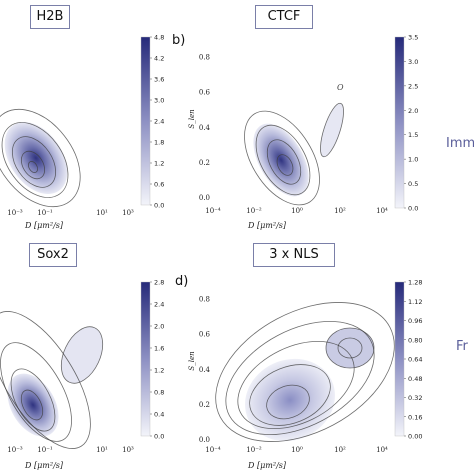 The width and height of the screenshot is (474, 474). I want to click on colorbar-tick-label: 0.64, so click(415, 360).